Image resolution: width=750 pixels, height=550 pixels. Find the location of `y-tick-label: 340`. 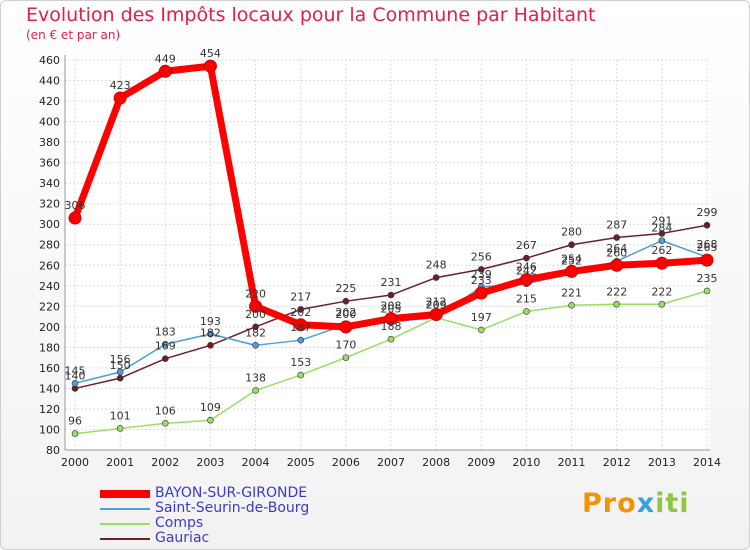

y-tick-label: 340 is located at coordinates (49, 183).